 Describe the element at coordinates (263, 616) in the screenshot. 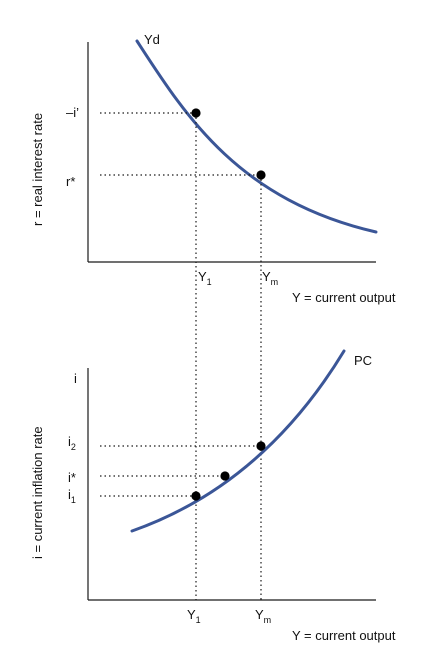

I see `tick-label-ym-bottom: Ym` at that location.